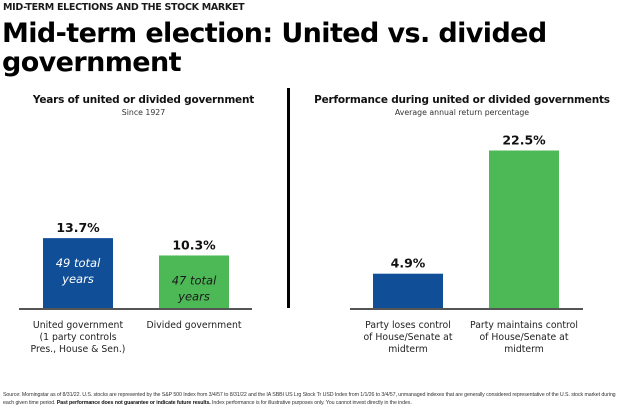  What do you see at coordinates (524, 349) in the screenshot?
I see `right-category-label-2: midterm` at bounding box center [524, 349].